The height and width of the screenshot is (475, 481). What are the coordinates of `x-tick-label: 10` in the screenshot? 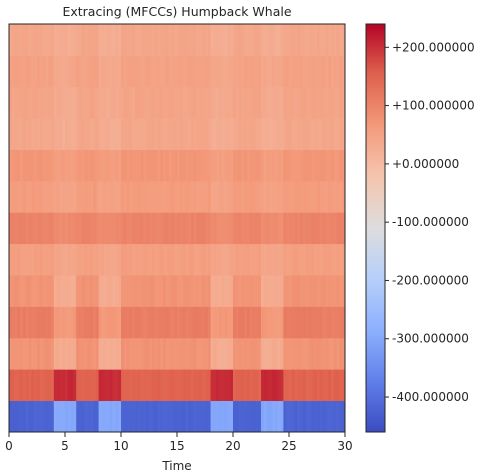 It's located at (120, 446).